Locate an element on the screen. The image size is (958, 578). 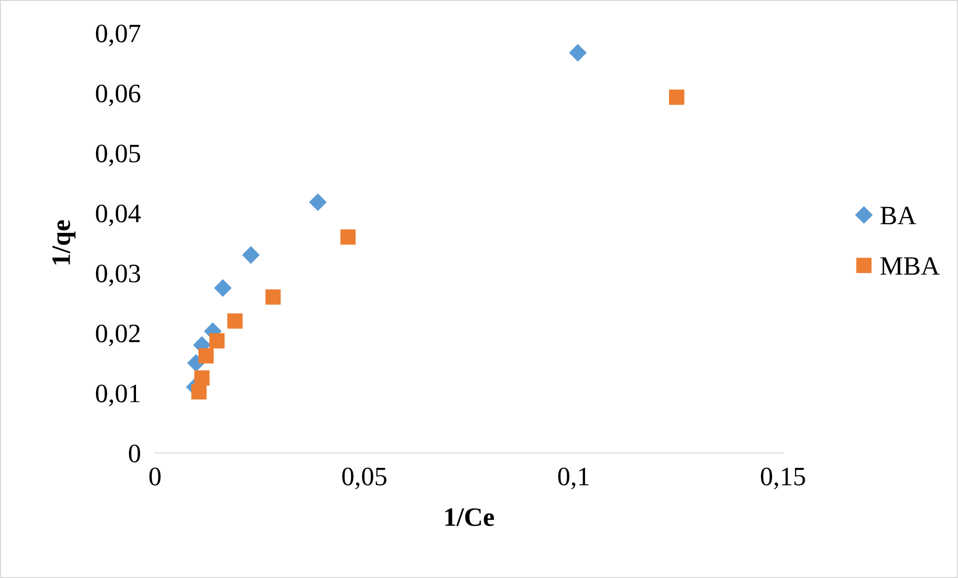
x-tick-label: 0,05 is located at coordinates (364, 479).